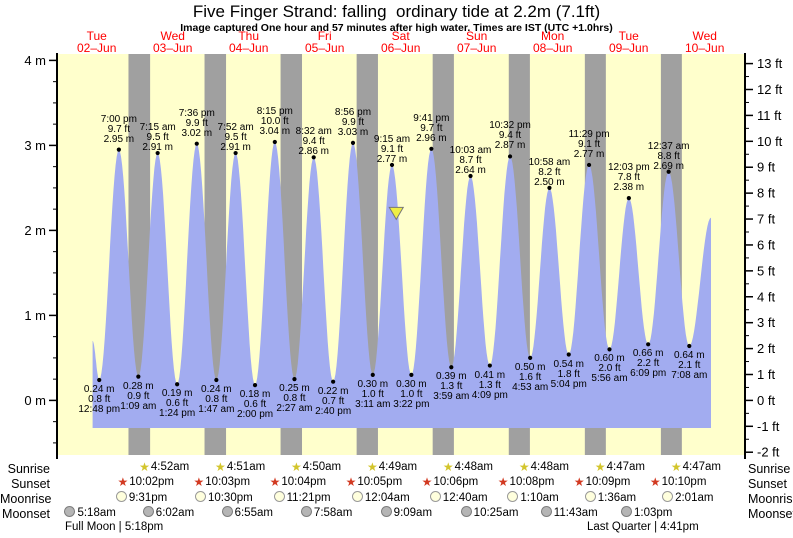  Describe the element at coordinates (489, 395) in the screenshot. I see `annotation-line: 4:09 pm` at that location.